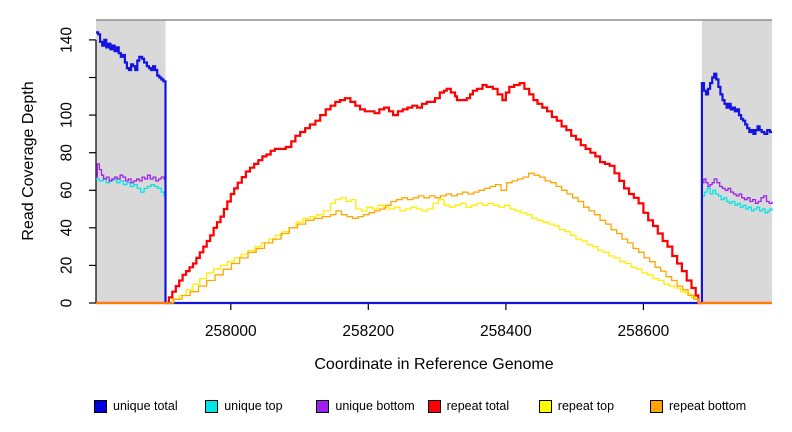 The image size is (792, 432). Describe the element at coordinates (231, 331) in the screenshot. I see `x-tick-label: 258000` at that location.